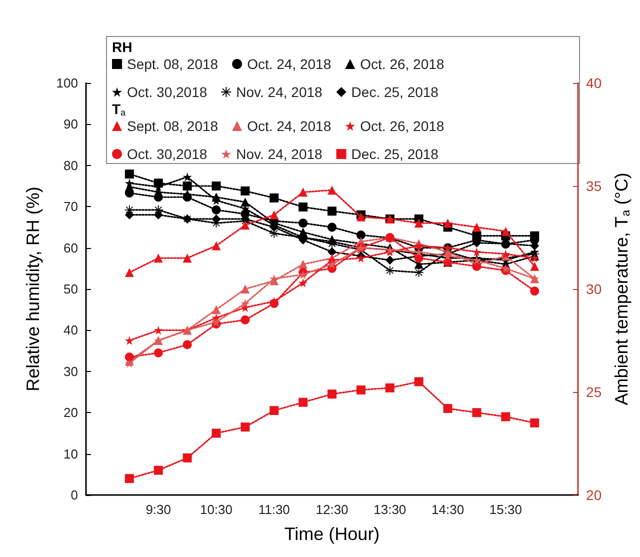  Describe the element at coordinates (122, 47) in the screenshot. I see `text: RH` at that location.